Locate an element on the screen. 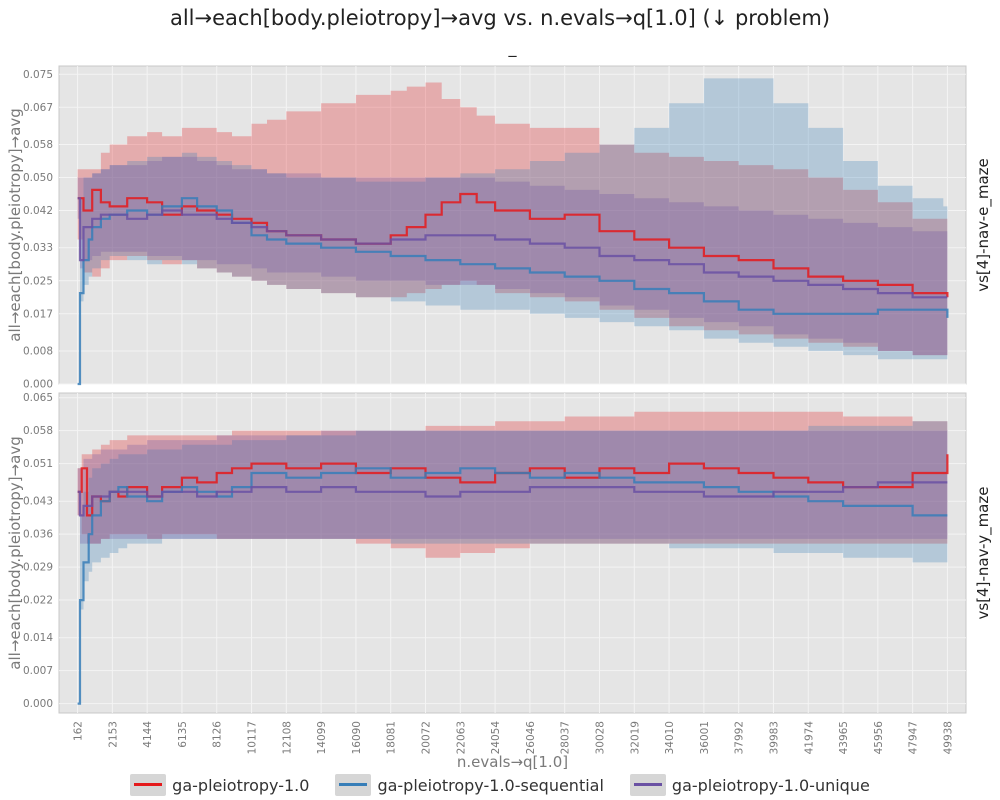  y-tick-label: 0.017 is located at coordinates (38, 314).